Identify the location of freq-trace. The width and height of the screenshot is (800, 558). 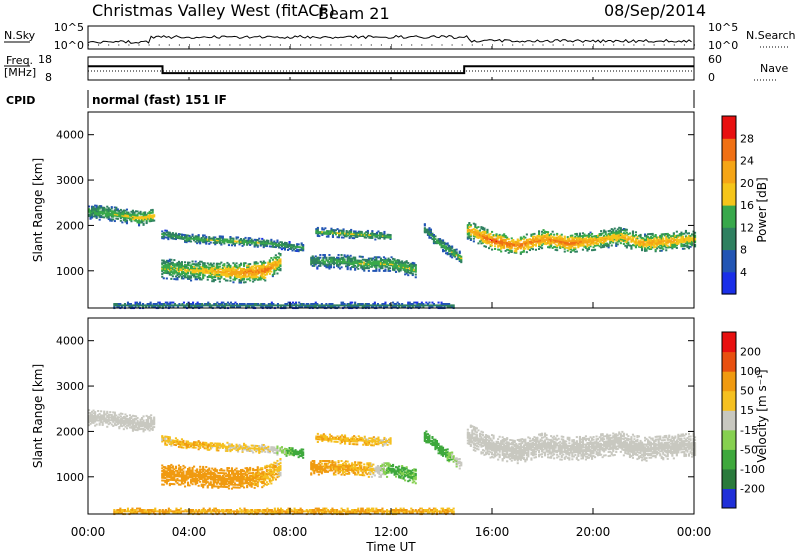
(391, 69).